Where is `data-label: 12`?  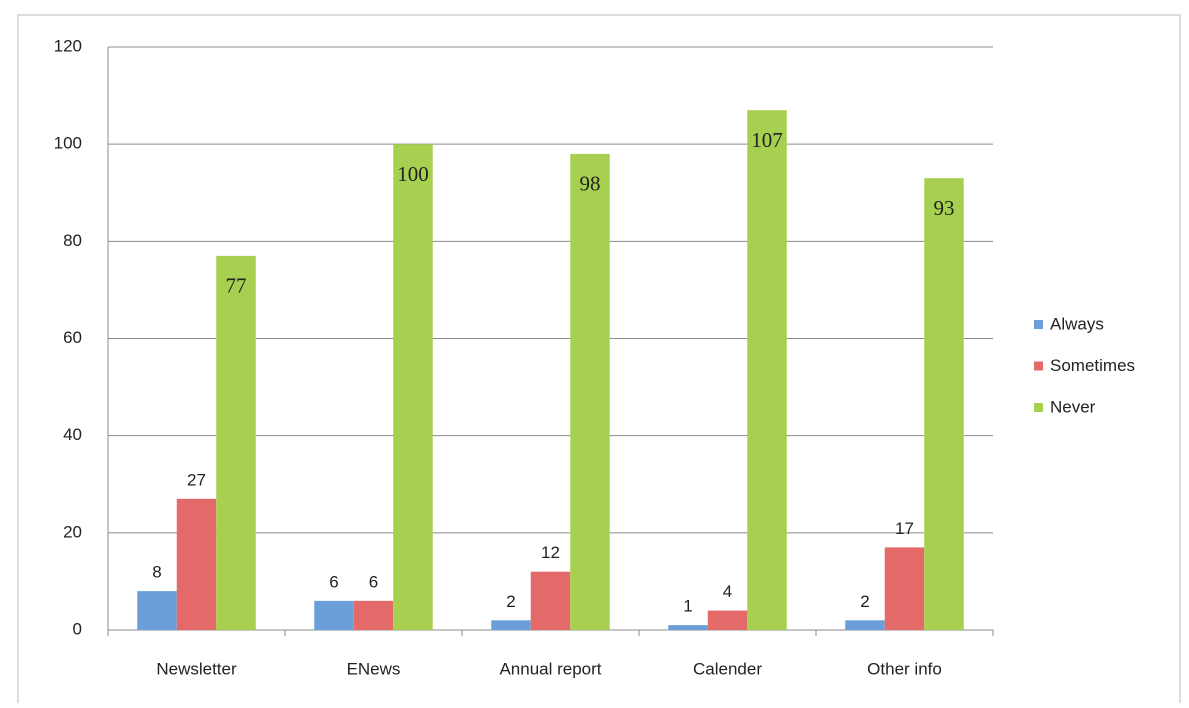 data-label: 12 is located at coordinates (550, 552).